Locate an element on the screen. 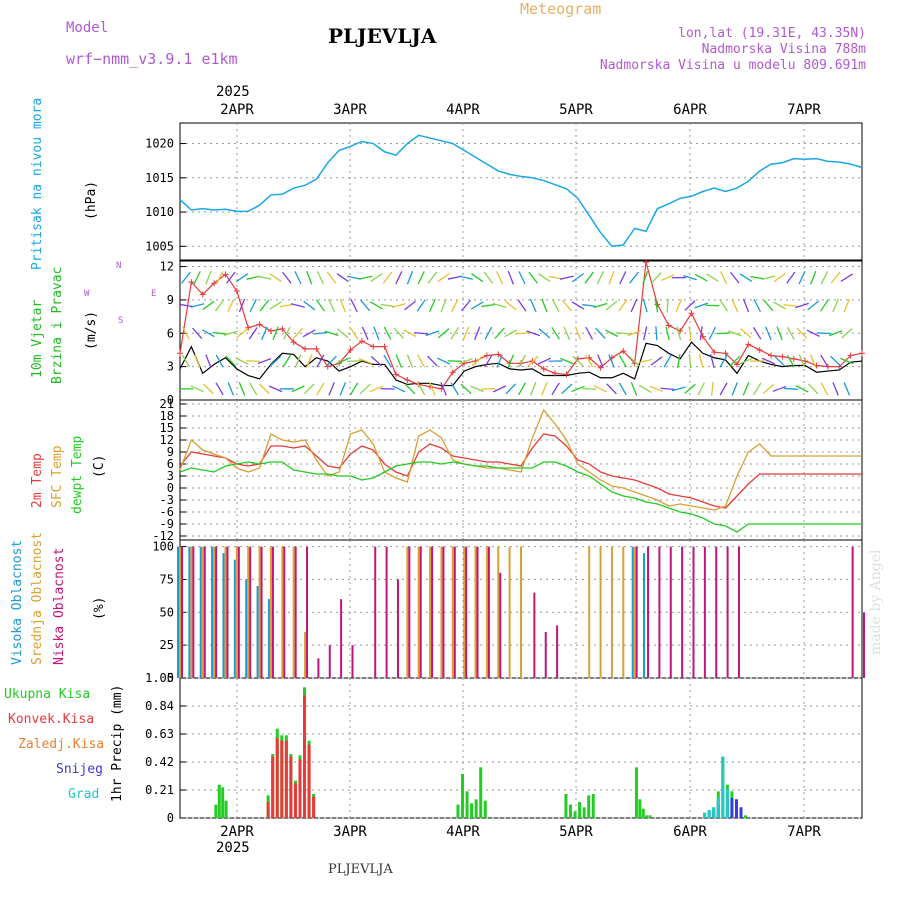 The height and width of the screenshot is (900, 900). y-tick-label: 1.05 is located at coordinates (159, 678).